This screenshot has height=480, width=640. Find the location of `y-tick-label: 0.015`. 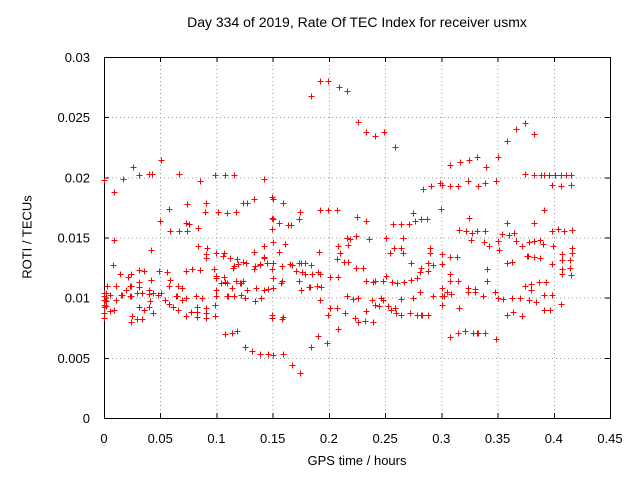

y-tick-label: 0.015 is located at coordinates (73, 238).